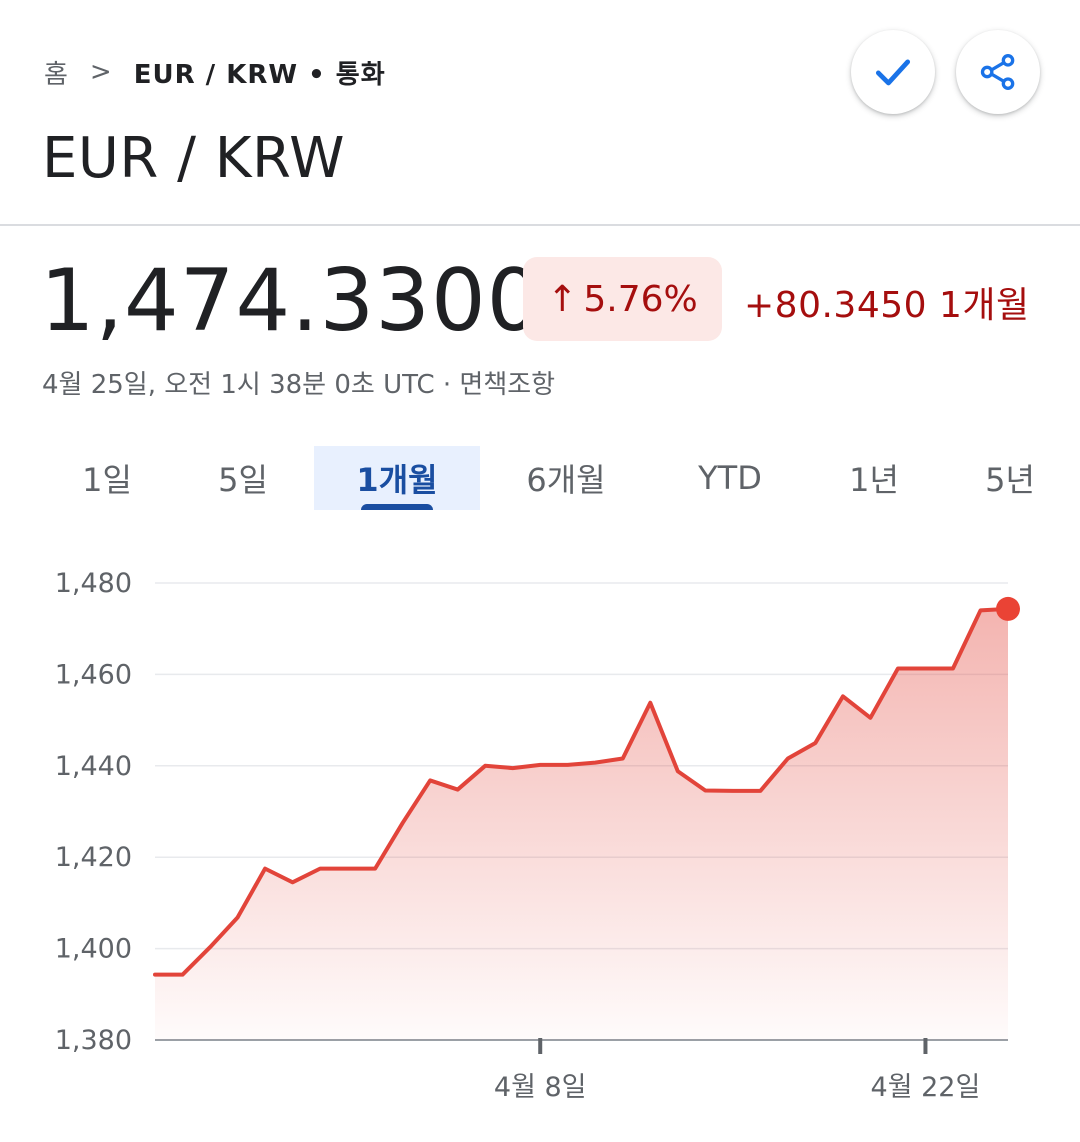  I want to click on change-absolute: +80.3450 1개월, so click(887, 305).